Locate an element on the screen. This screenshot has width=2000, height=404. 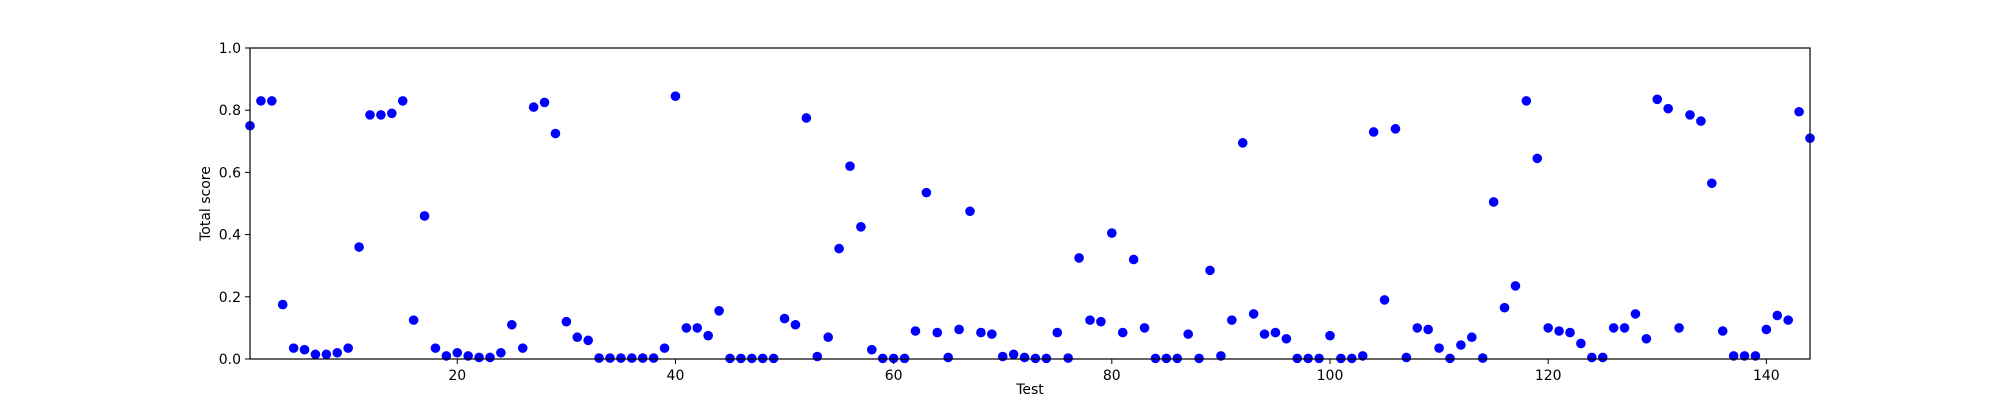
y-tick-label: 0.6 is located at coordinates (230, 173).